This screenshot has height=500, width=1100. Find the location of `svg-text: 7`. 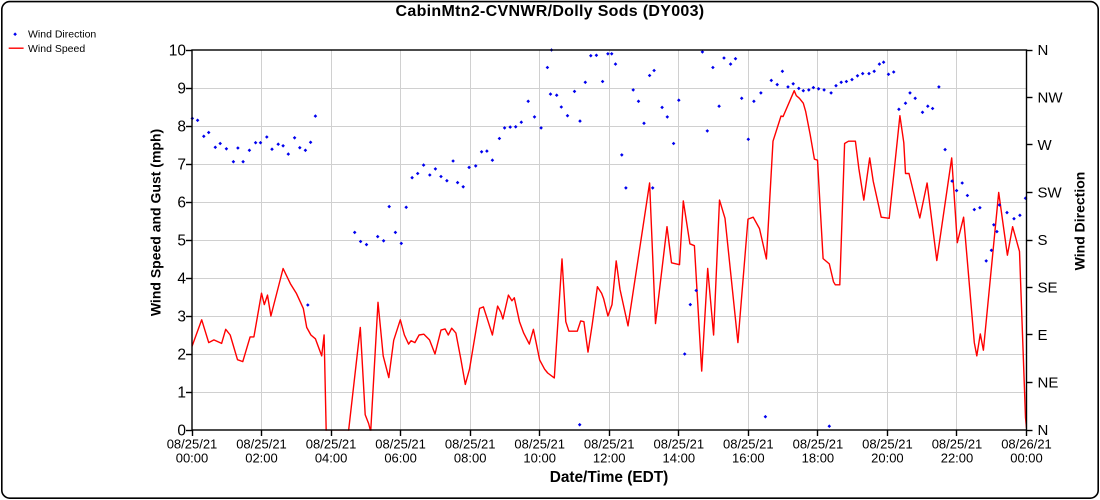

svg-text: 7 is located at coordinates (181, 165).